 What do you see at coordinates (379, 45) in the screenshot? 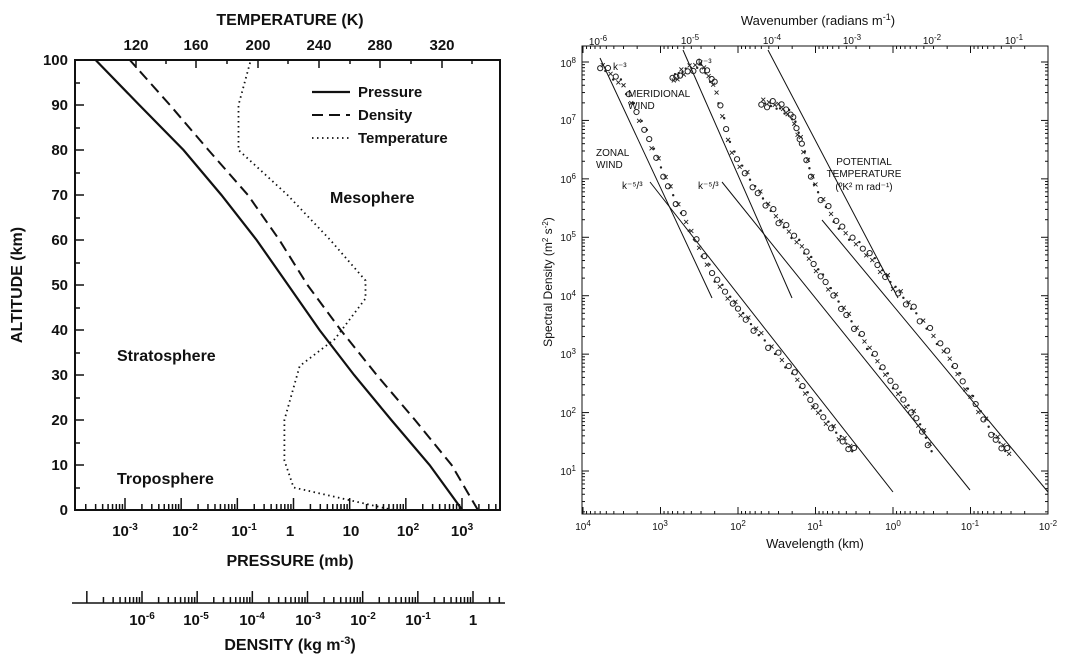
I see `temp-tick-280: 280` at bounding box center [379, 45].